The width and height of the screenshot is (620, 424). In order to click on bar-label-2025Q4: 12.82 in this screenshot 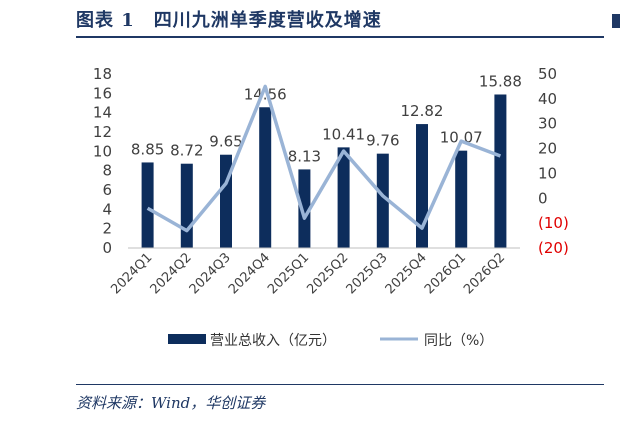, I will do `click(422, 111)`.